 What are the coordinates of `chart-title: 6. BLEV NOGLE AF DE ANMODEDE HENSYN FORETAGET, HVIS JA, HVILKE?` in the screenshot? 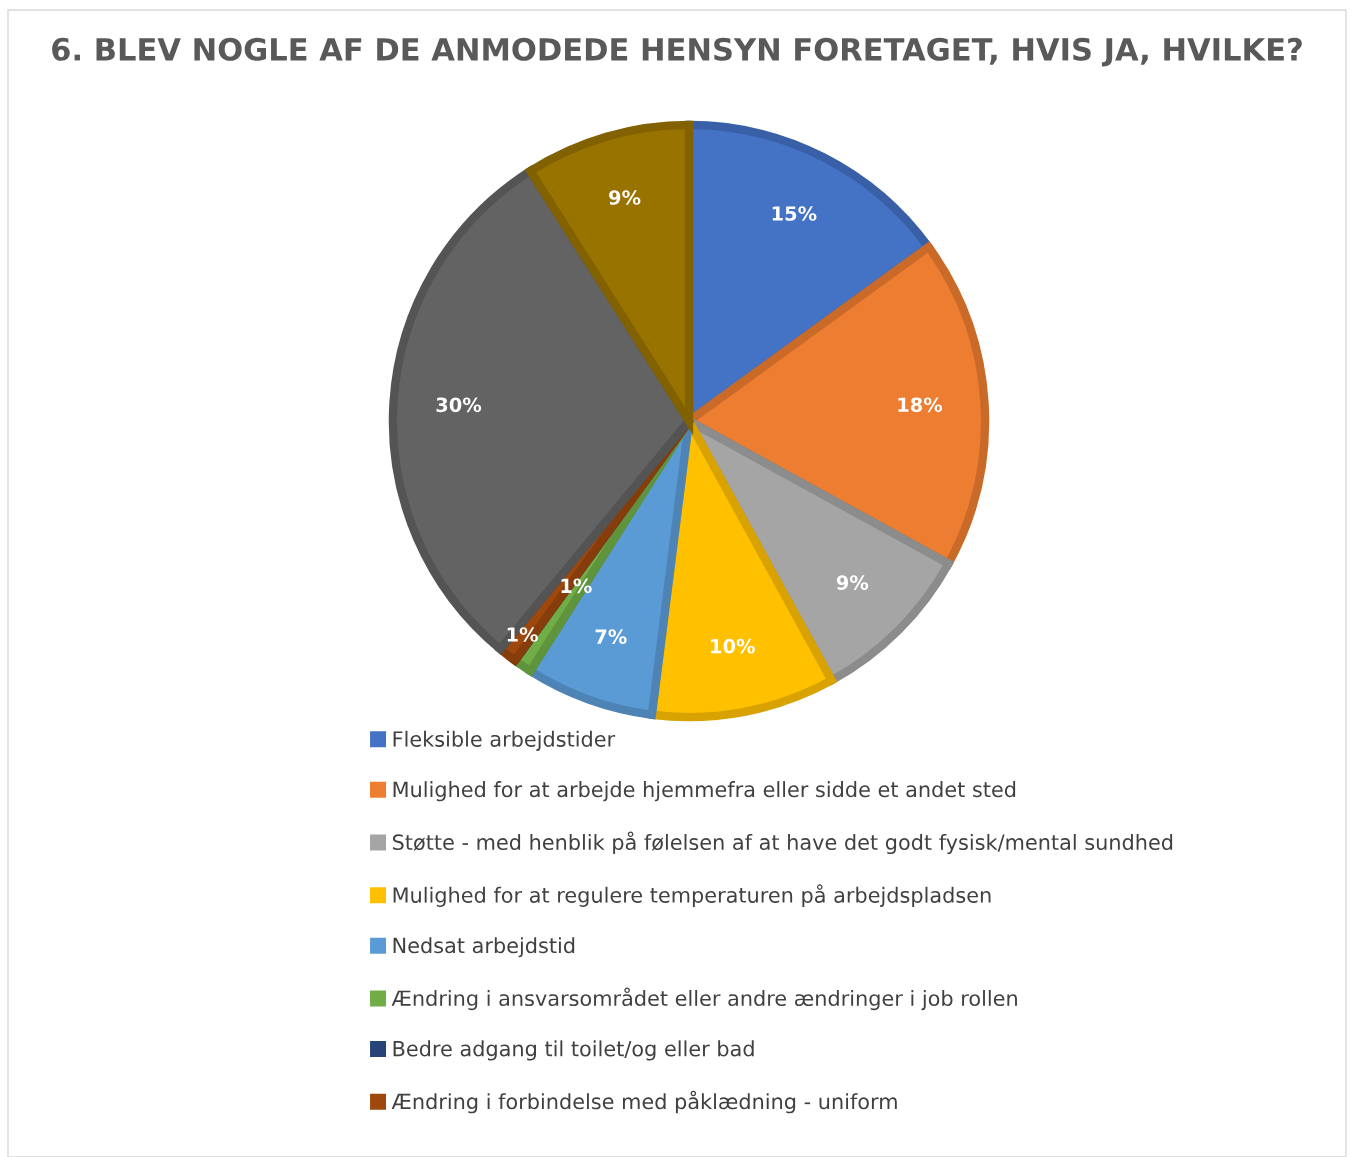 It's located at (677, 52).